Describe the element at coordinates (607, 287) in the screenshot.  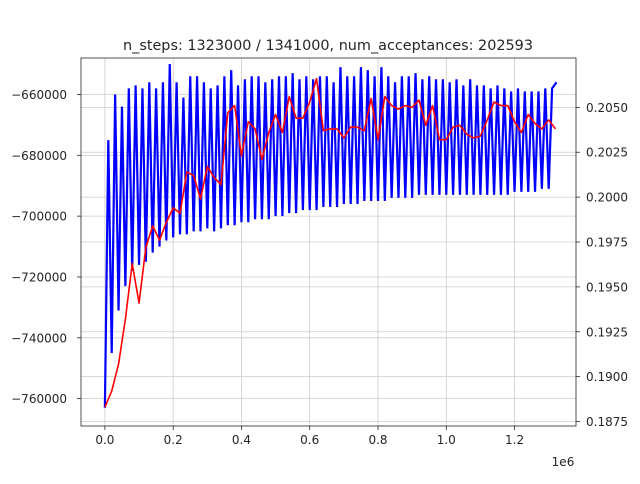
I see `right-y-tick-label: 0.1950` at that location.